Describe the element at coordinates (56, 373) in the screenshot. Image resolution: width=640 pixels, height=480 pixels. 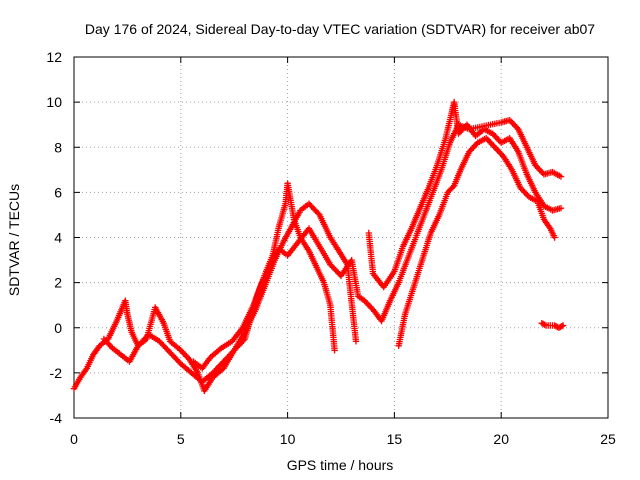
I see `y-tick-label: -2` at that location.